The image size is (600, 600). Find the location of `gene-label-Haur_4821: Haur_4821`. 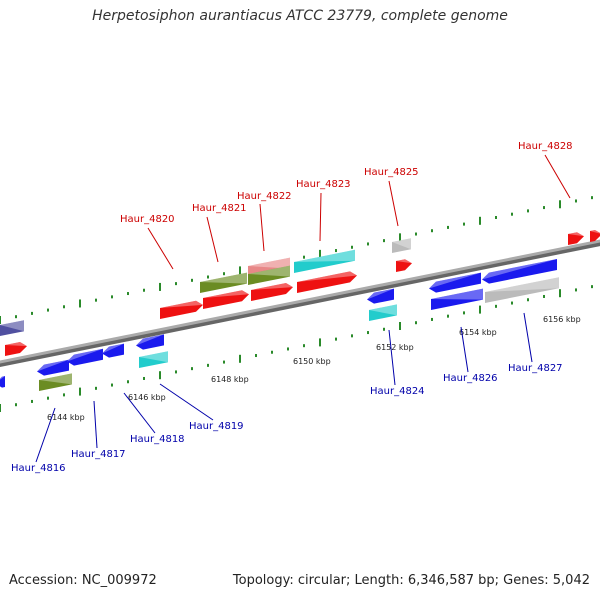

gene-label-Haur_4821: Haur_4821 is located at coordinates (219, 208).